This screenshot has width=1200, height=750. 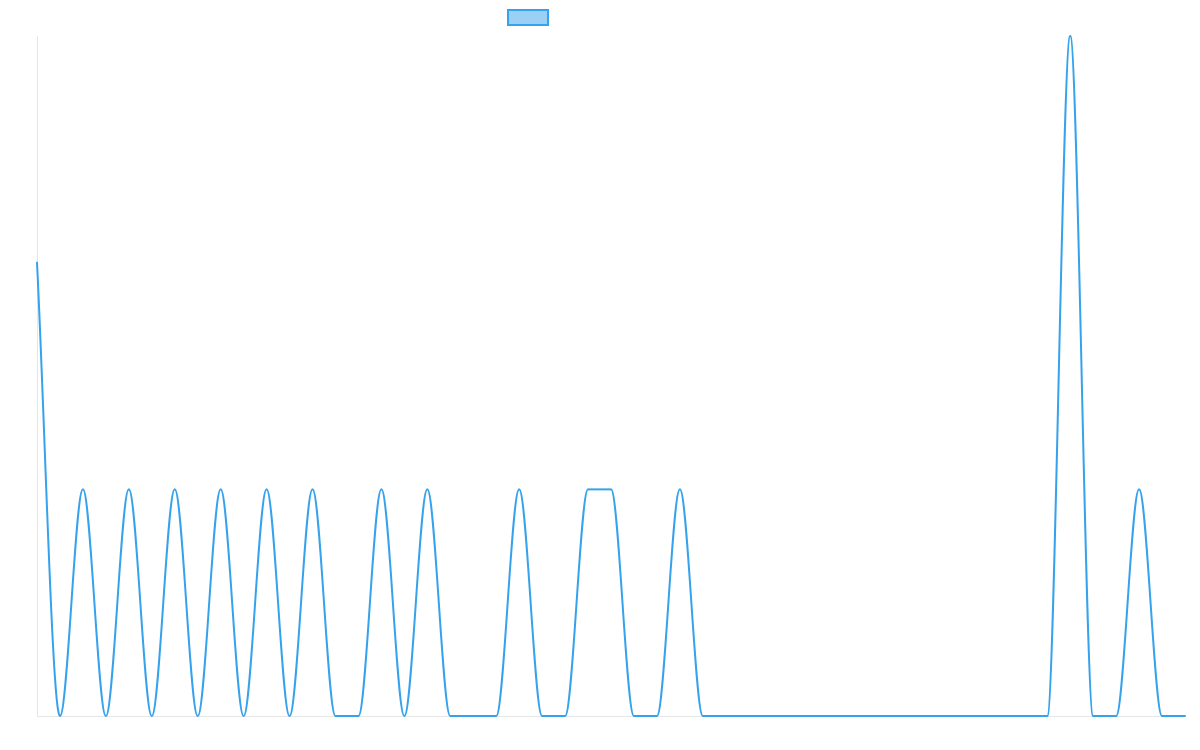 What do you see at coordinates (528, 17) in the screenshot?
I see `legend-swatch` at bounding box center [528, 17].